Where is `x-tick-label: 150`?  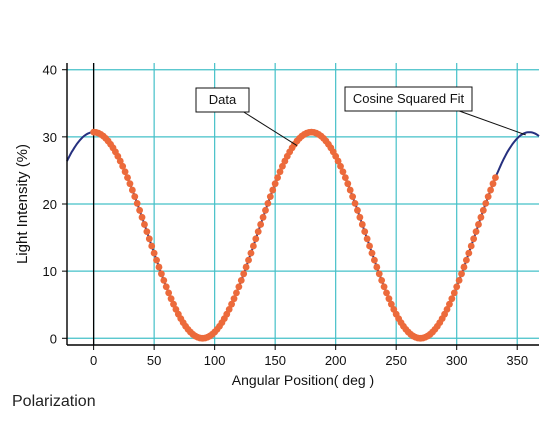
x-tick-label: 150 is located at coordinates (275, 360).